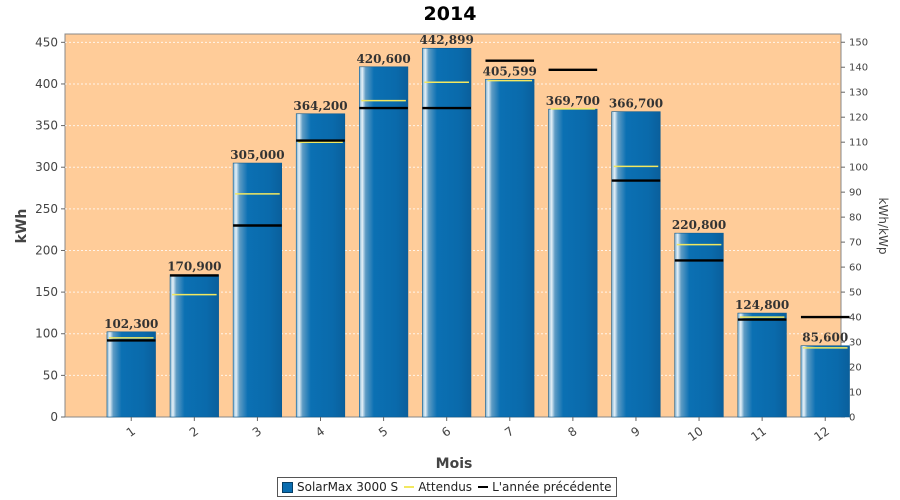 This screenshot has height=500, width=900. Describe the element at coordinates (257, 432) in the screenshot. I see `x-tick-label: 3` at that location.